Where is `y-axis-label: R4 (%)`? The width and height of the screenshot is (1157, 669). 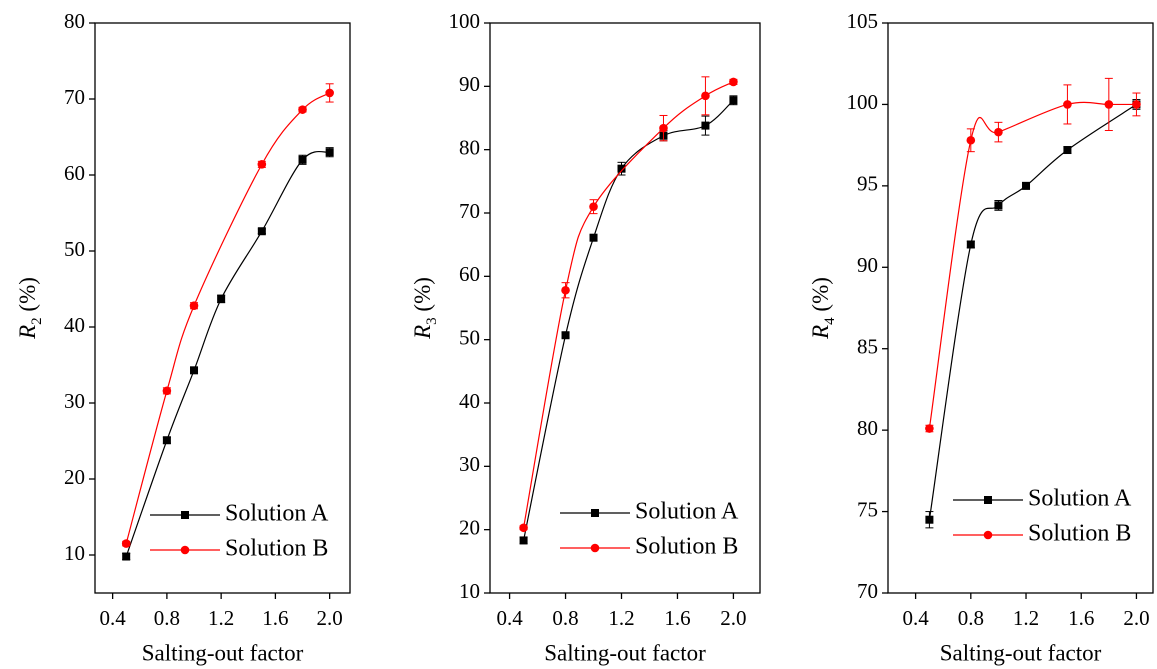
y-axis-label: R4 (%) is located at coordinates (823, 308).